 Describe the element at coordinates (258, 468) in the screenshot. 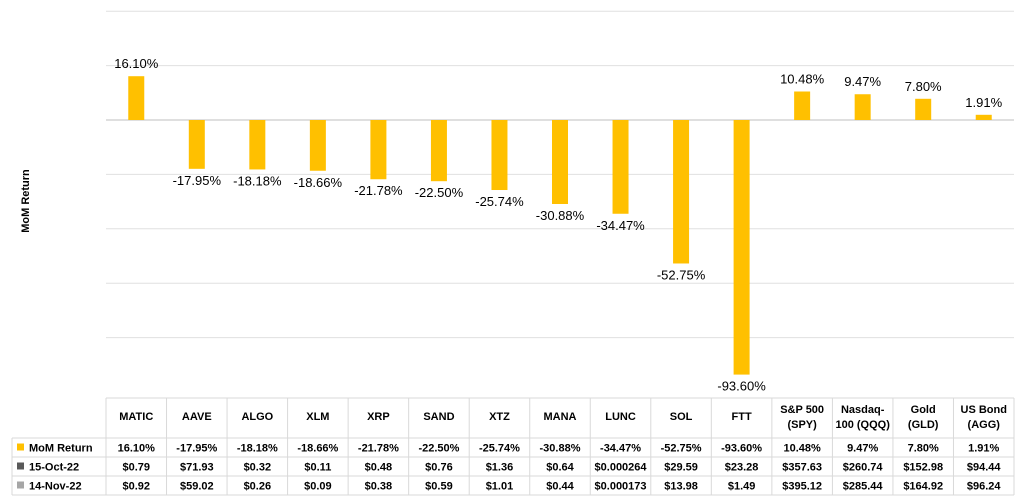

I see `table-cell: $0.32` at that location.